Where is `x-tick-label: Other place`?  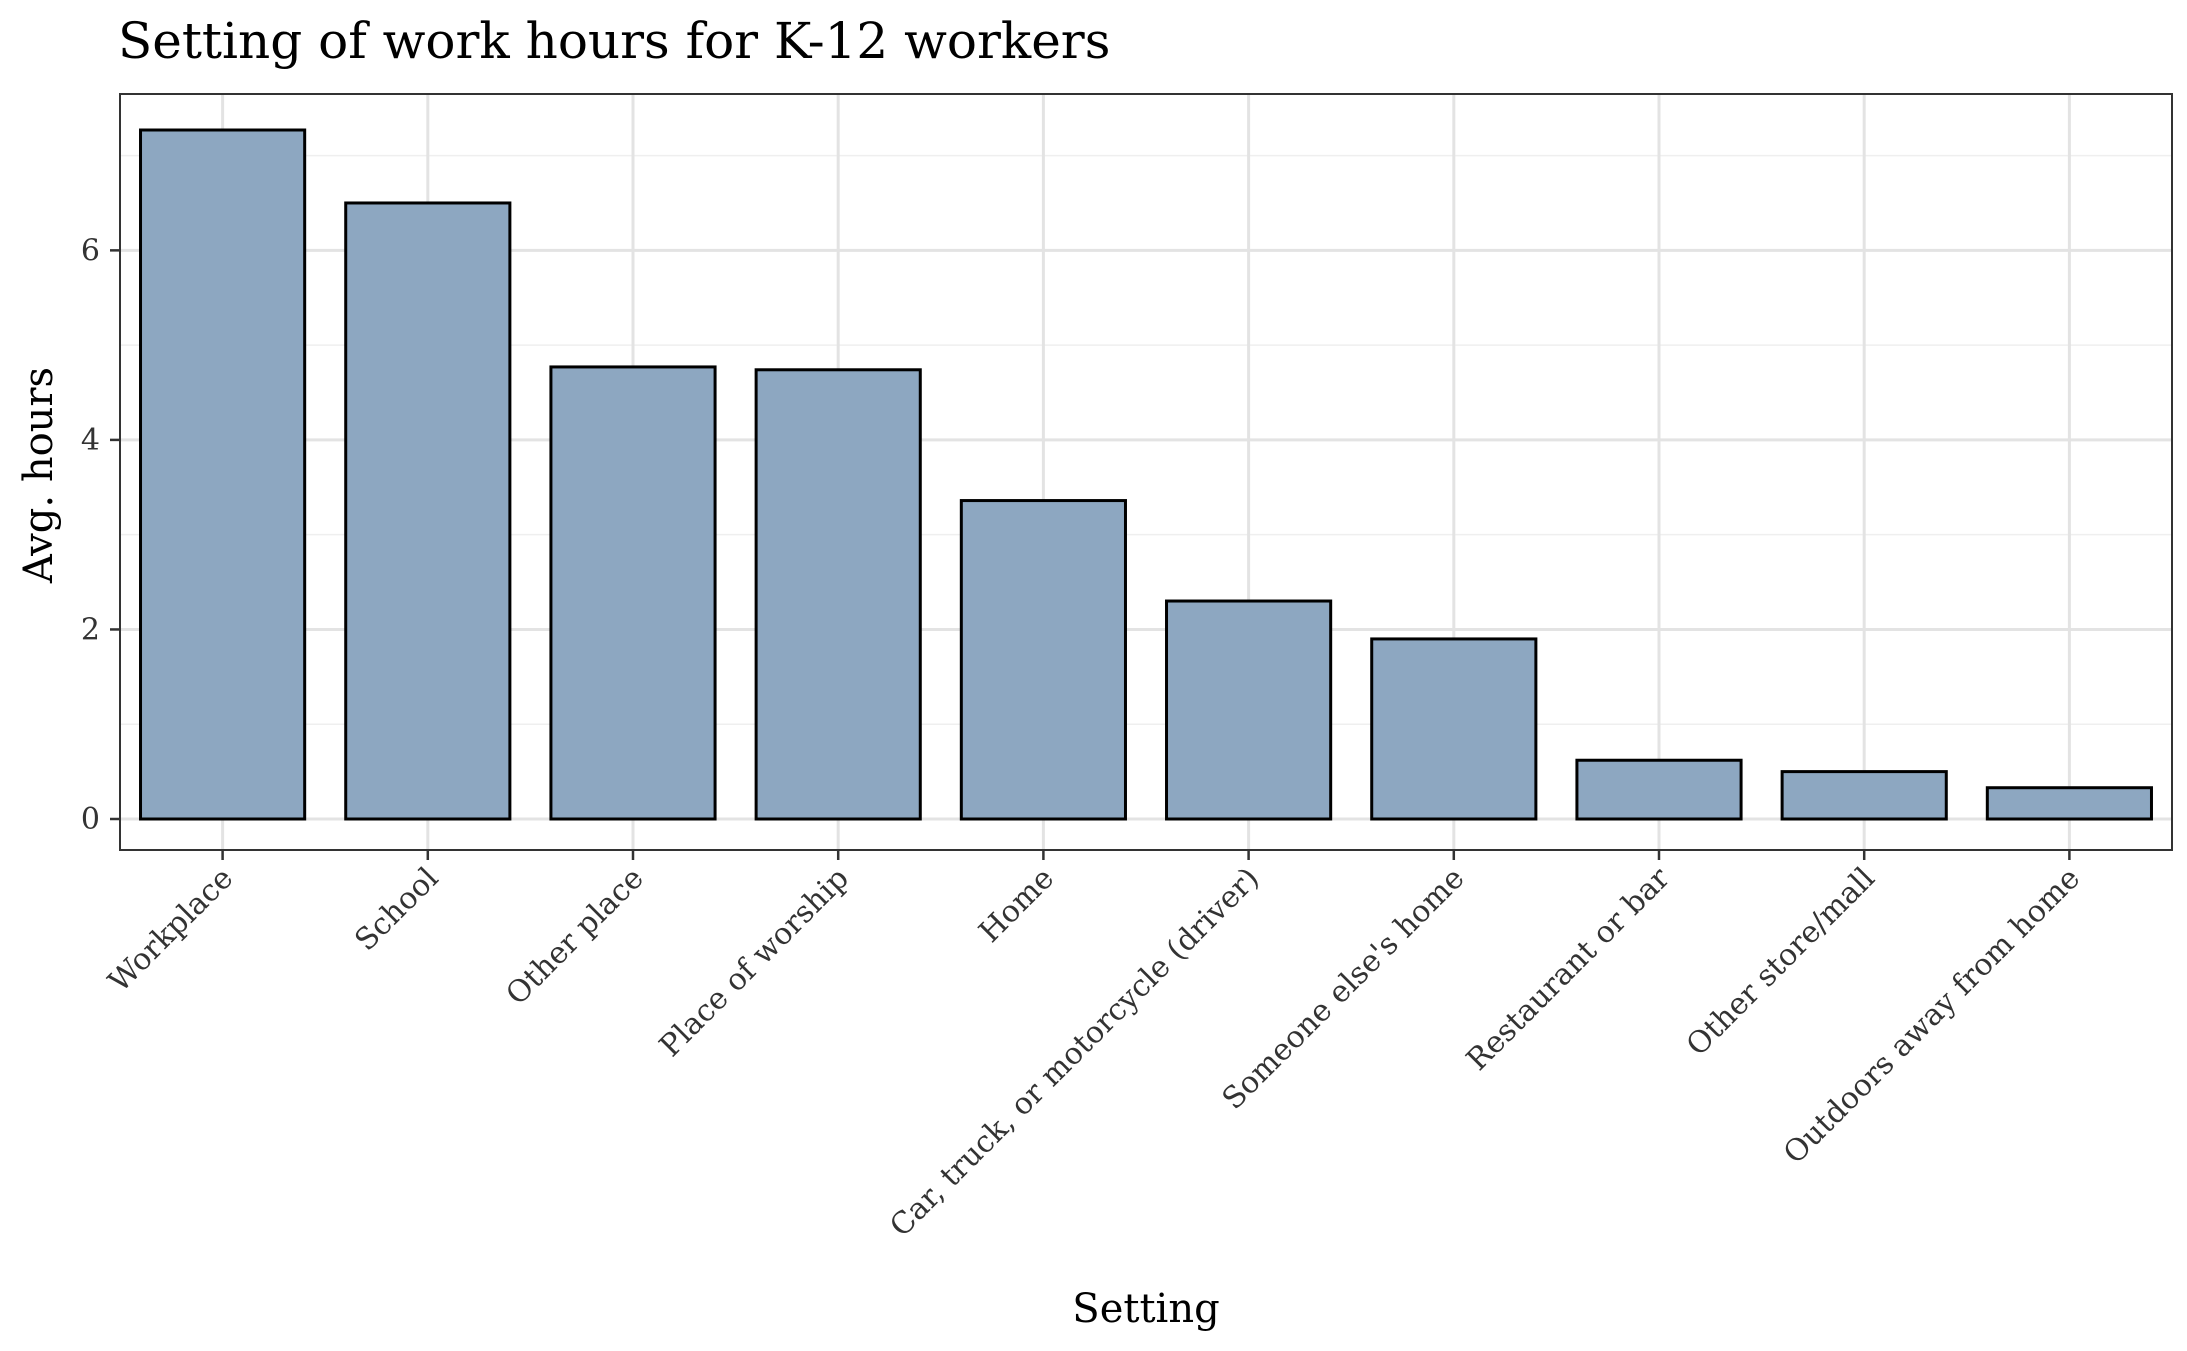 x-tick-label: Other place is located at coordinates (574, 936).